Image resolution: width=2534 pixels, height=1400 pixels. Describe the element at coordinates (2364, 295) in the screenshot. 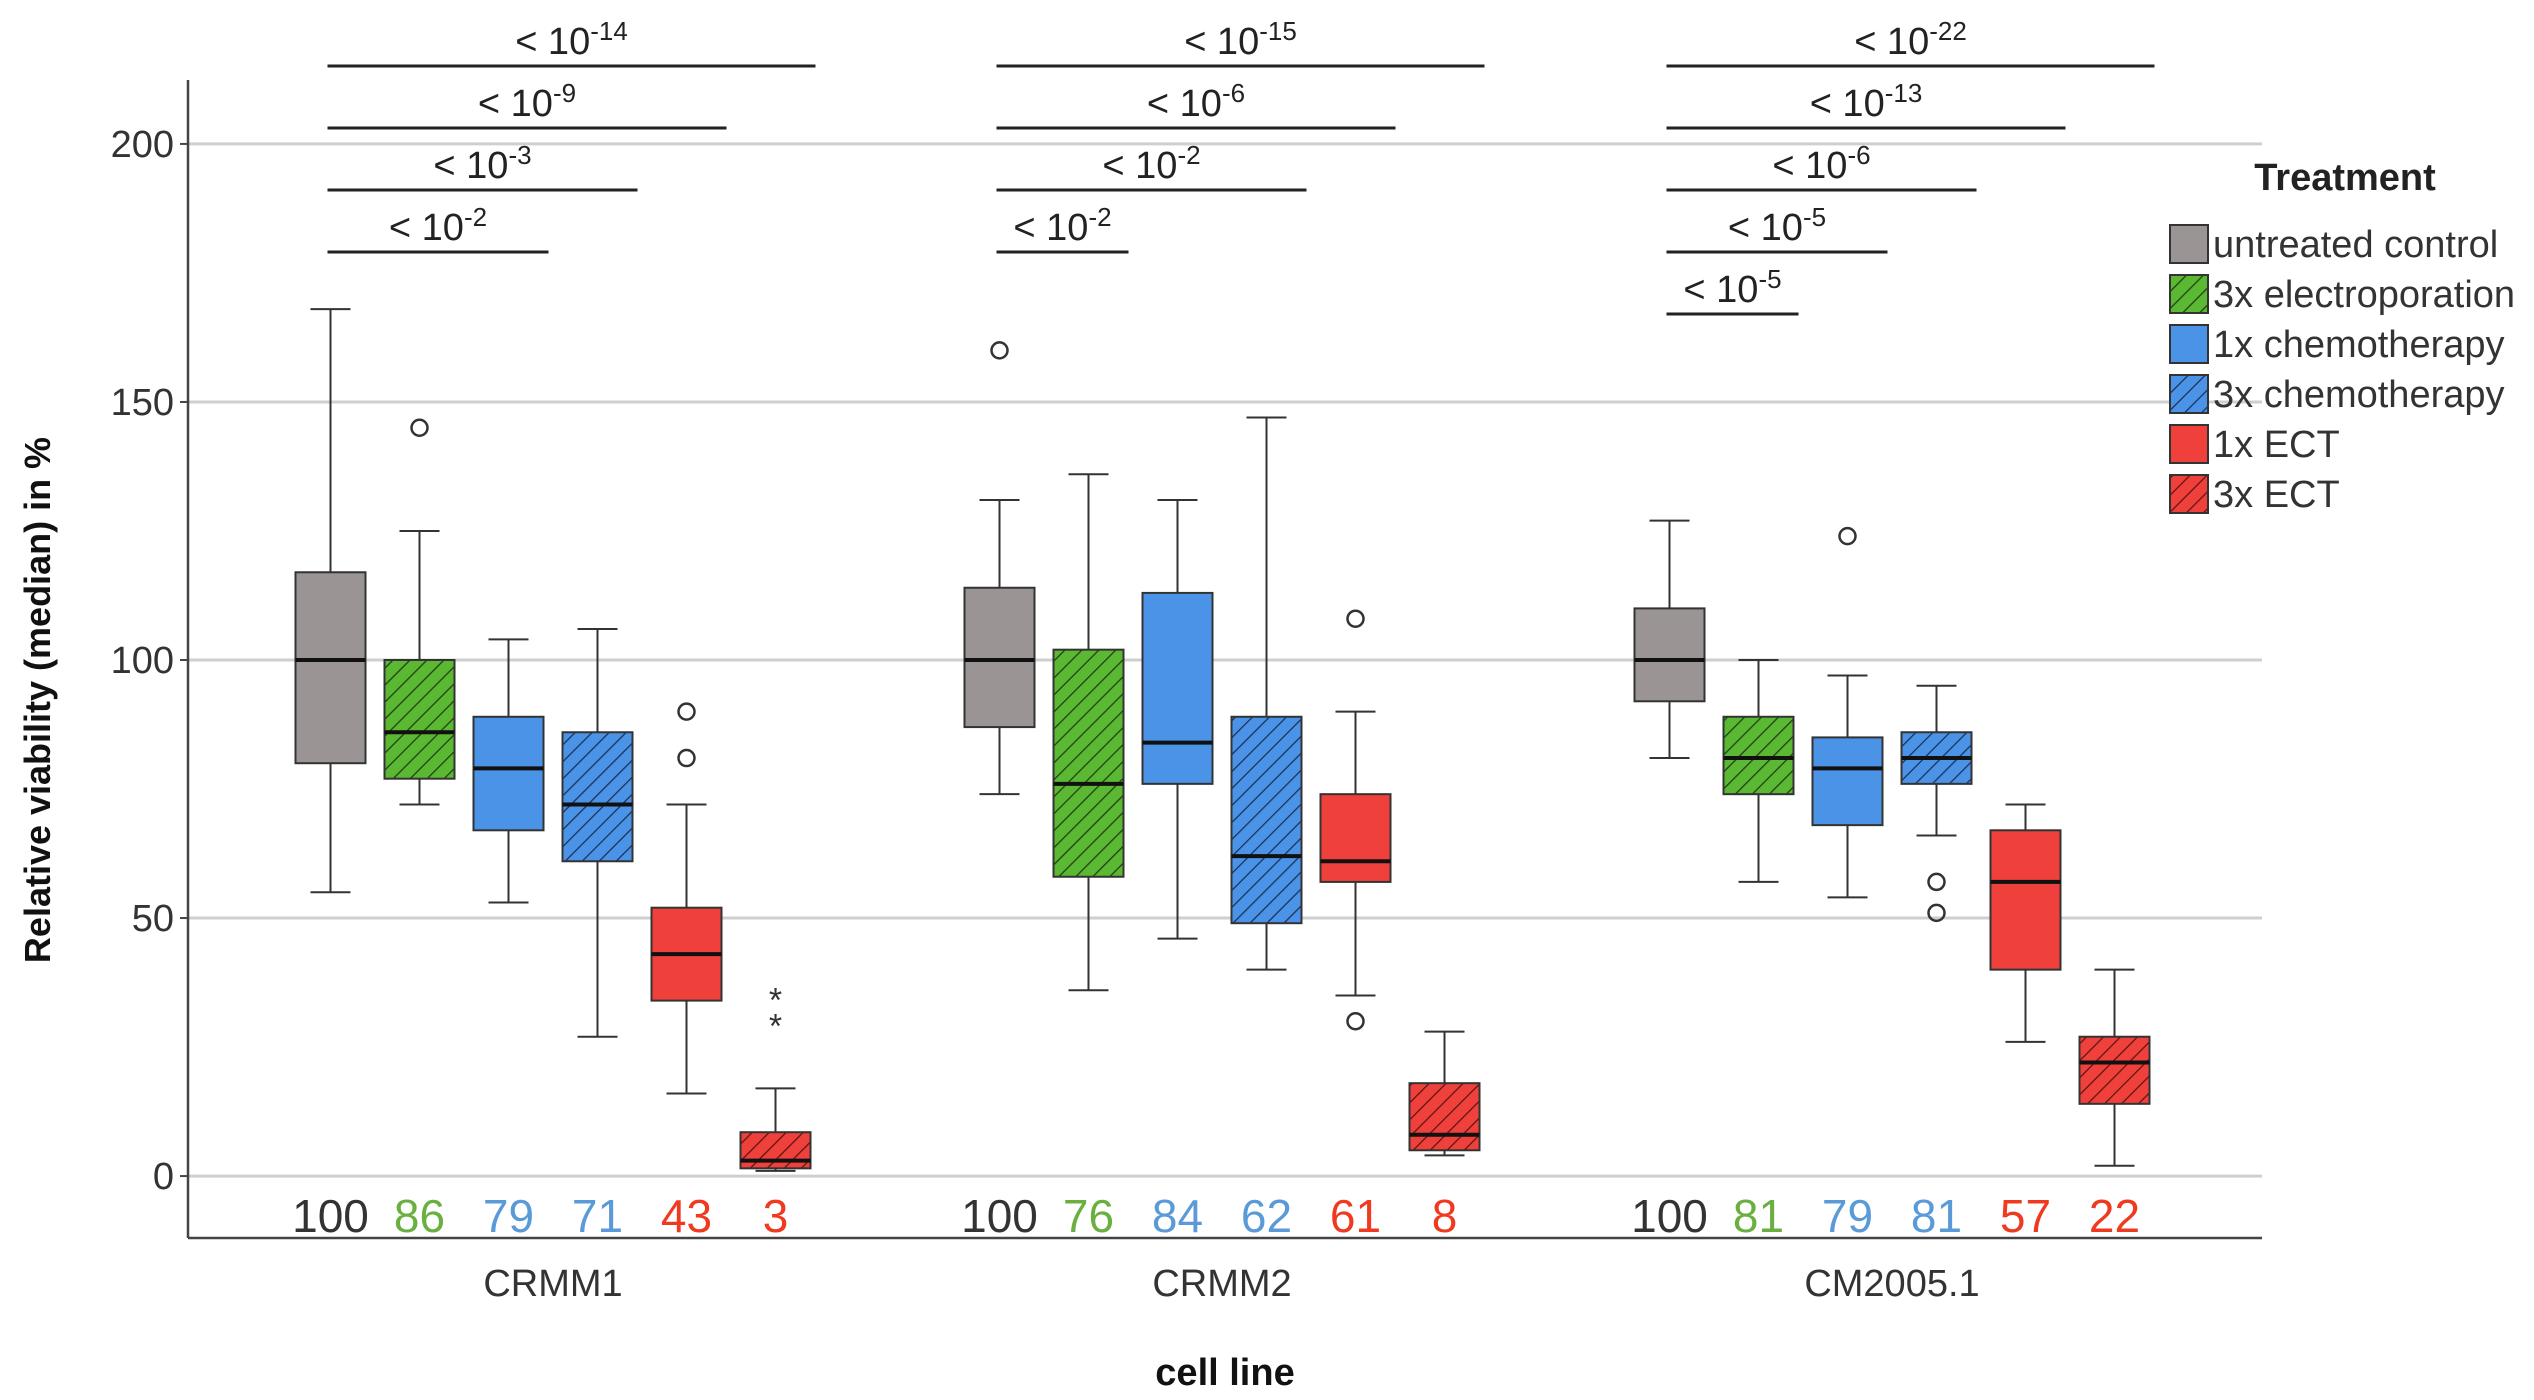

I see `legend-entry-label: 3x electroporation` at that location.